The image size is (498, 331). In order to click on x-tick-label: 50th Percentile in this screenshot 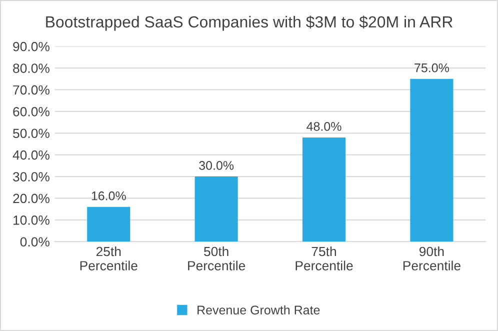, I will do `click(217, 258)`.